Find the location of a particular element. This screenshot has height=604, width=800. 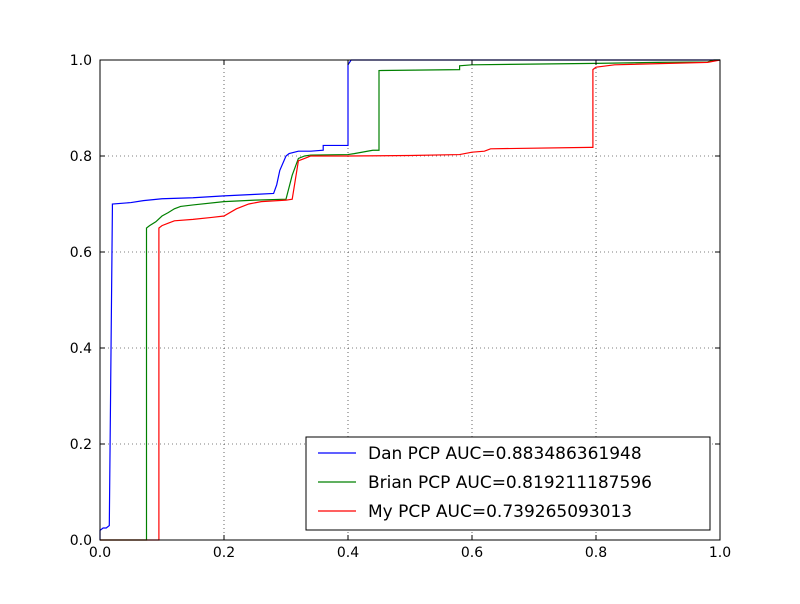

y-tick-label: 0.4 is located at coordinates (81, 349).